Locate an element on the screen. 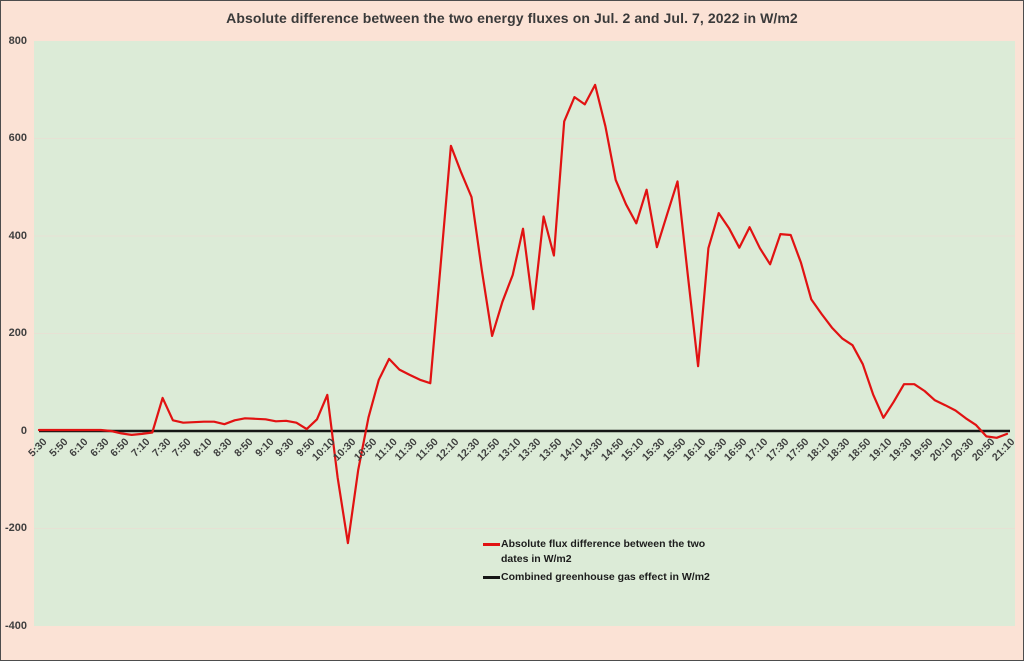  legend-label-greenhouse-effect: Combined greenhouse gas effect in W/m2 is located at coordinates (605, 577).